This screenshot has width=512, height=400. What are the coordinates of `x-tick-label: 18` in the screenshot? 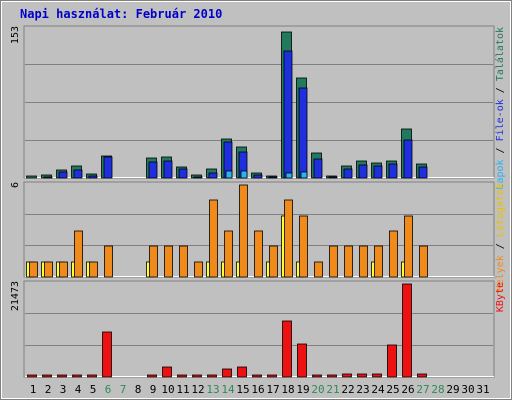 It's located at (287, 389).